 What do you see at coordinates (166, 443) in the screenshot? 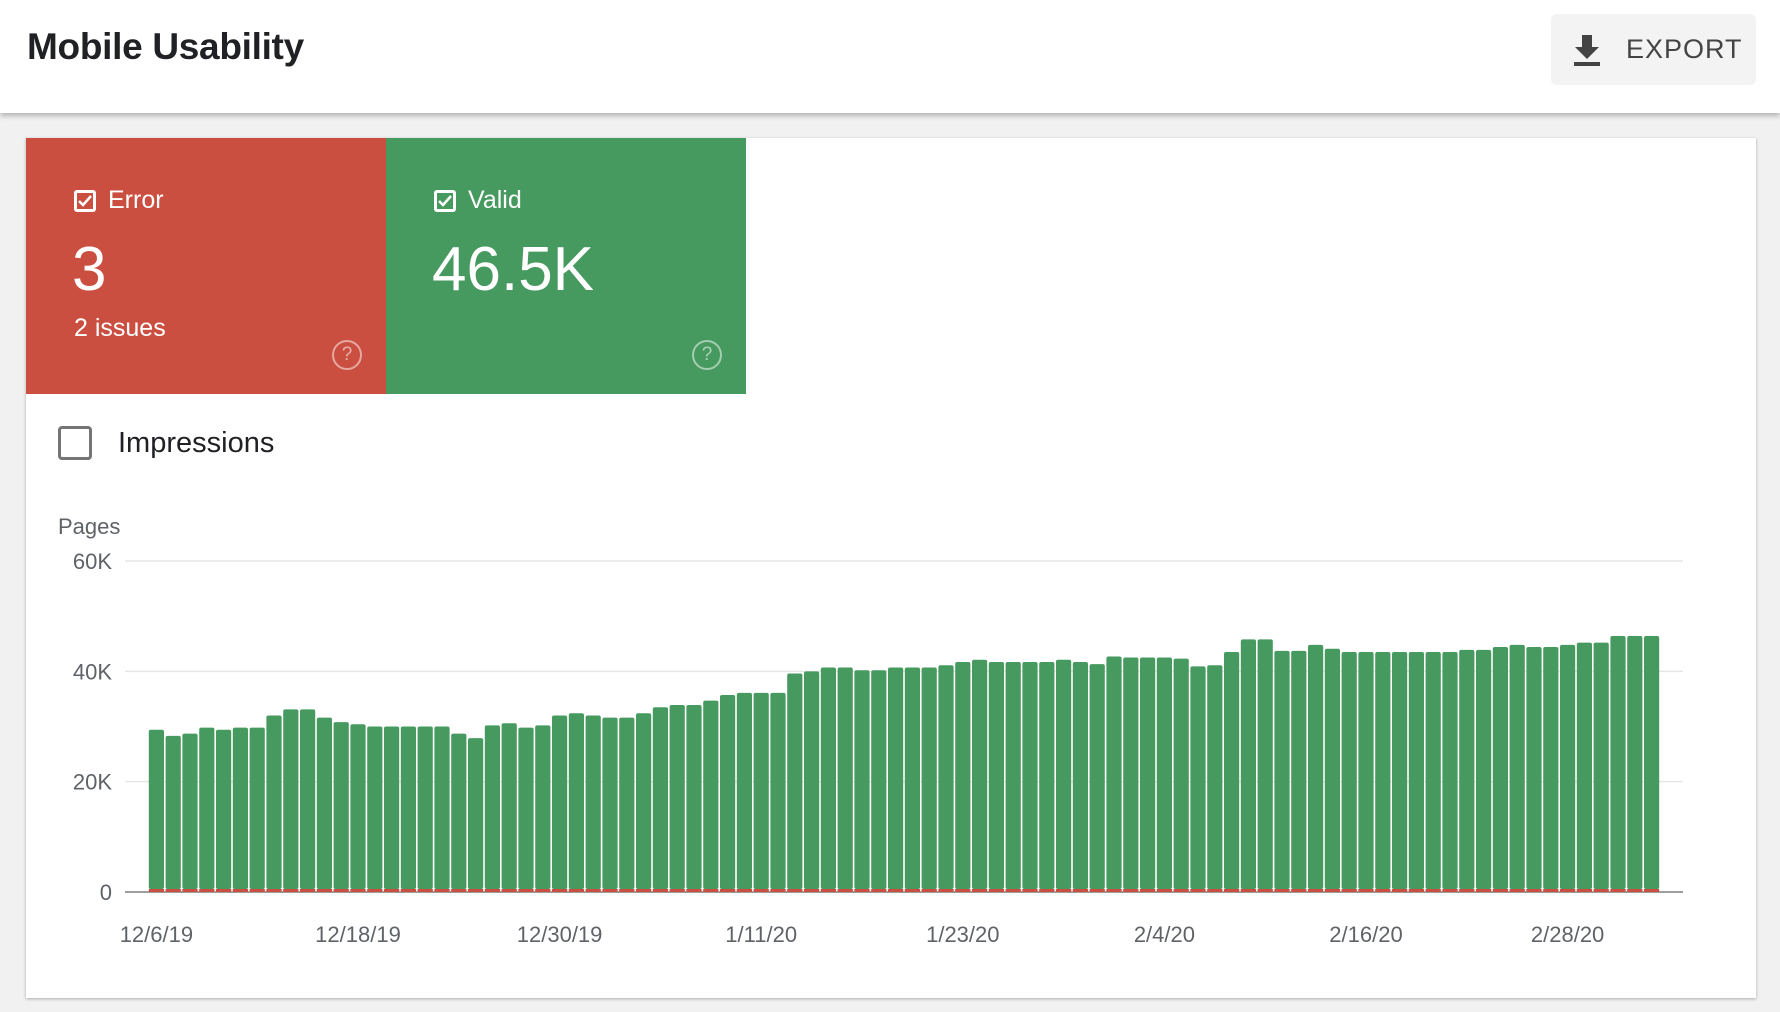
I see `impressions-toggle: Impressions` at bounding box center [166, 443].